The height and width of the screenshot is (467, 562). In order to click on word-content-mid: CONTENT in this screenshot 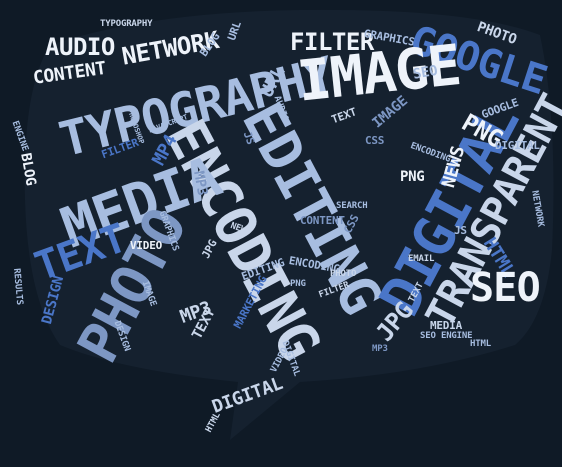, I will do `click(322, 220)`.